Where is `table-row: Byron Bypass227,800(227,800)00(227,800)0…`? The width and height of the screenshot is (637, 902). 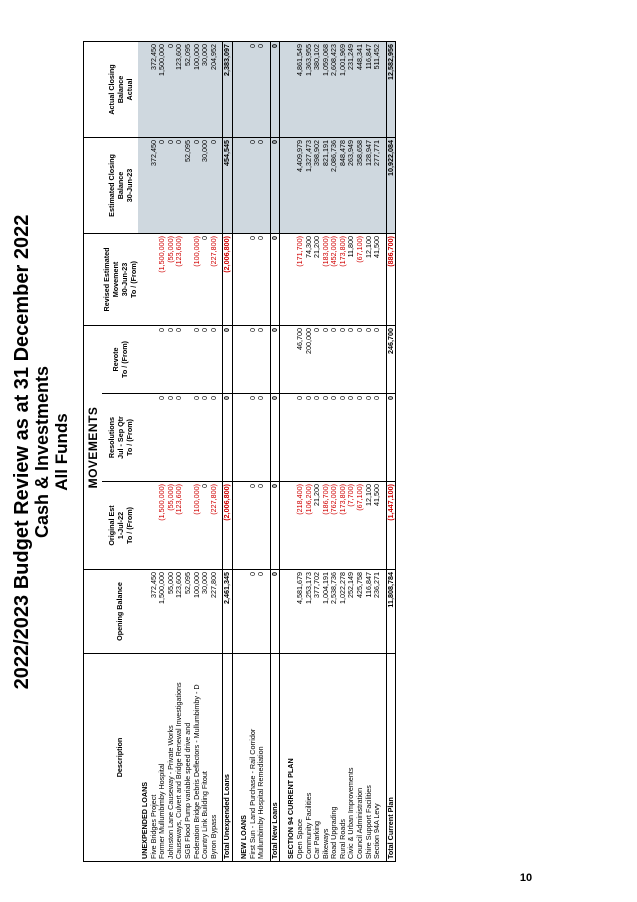
table-row: Byron Bypass227,800(227,800)00(227,800)0… is located at coordinates (214, 451).